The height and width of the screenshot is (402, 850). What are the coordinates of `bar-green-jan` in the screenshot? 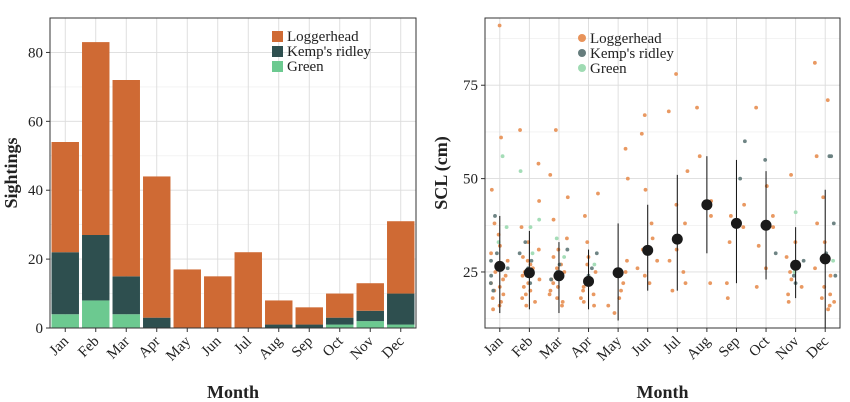 It's located at (65, 321).